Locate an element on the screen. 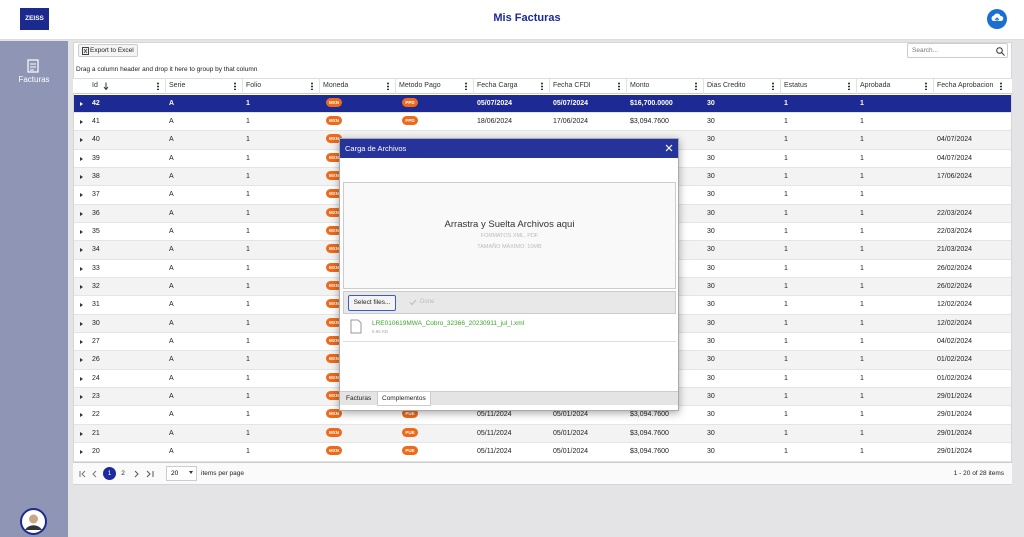  close-button is located at coordinates (669, 148).